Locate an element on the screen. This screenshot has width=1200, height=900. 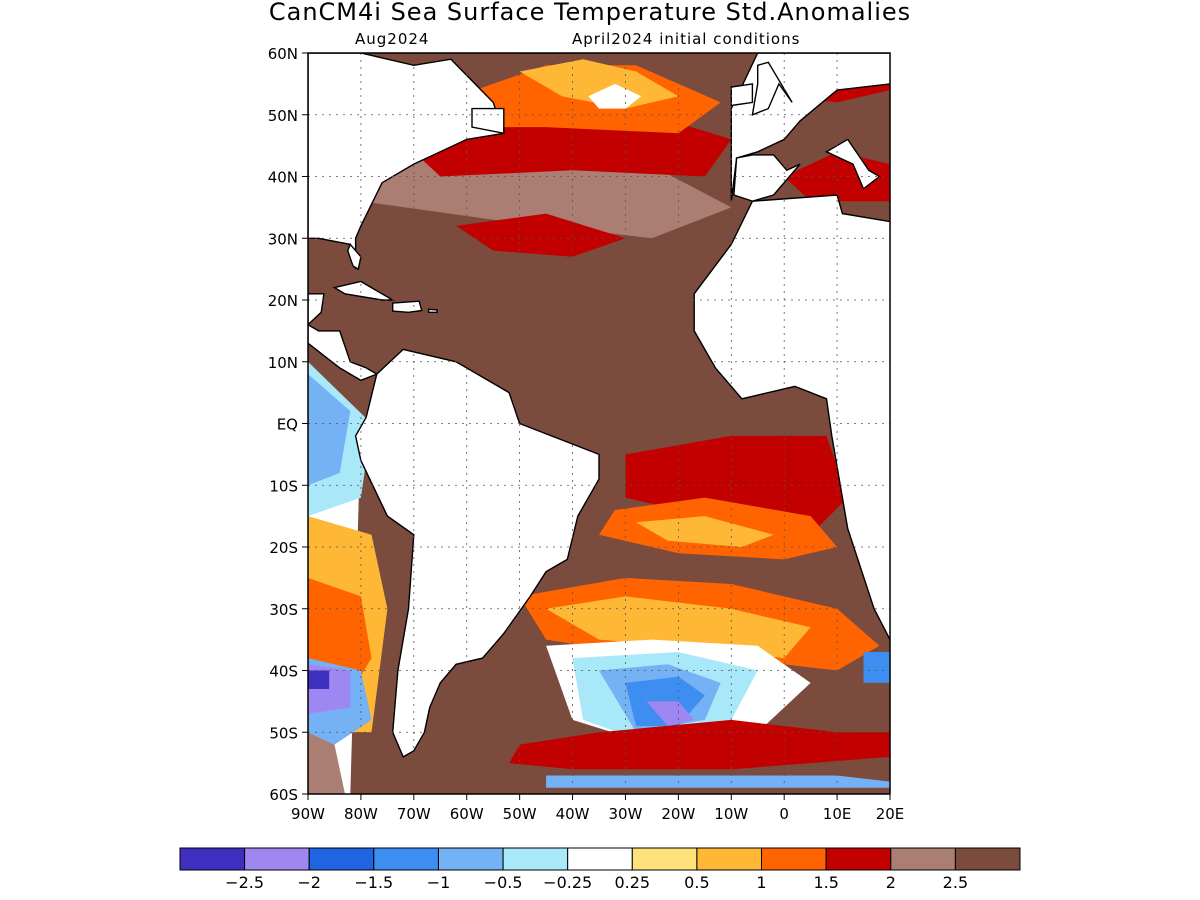
latitude-tick-label: 20N is located at coordinates (283, 301).